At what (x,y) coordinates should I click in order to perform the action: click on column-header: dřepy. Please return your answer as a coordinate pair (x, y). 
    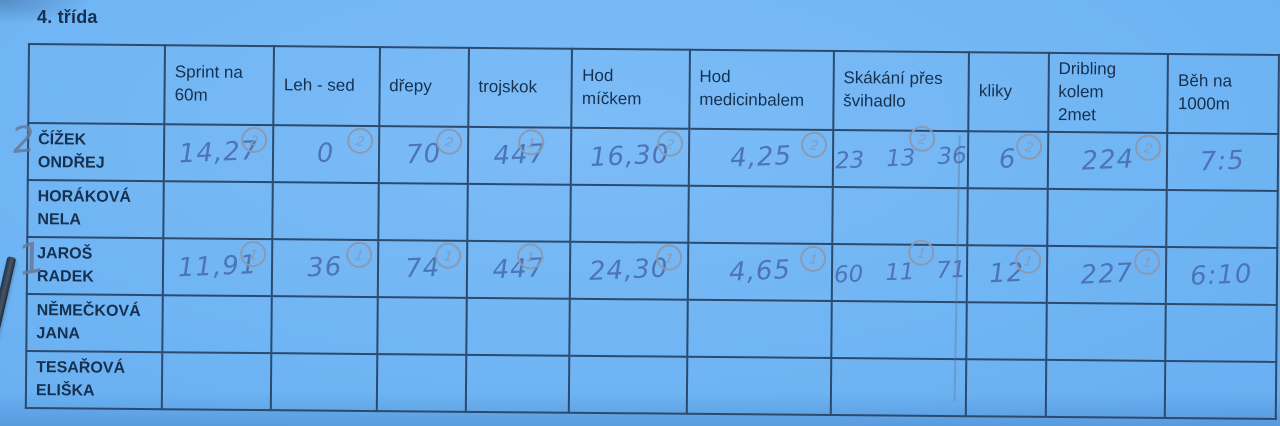
    Looking at the image, I should click on (423, 87).